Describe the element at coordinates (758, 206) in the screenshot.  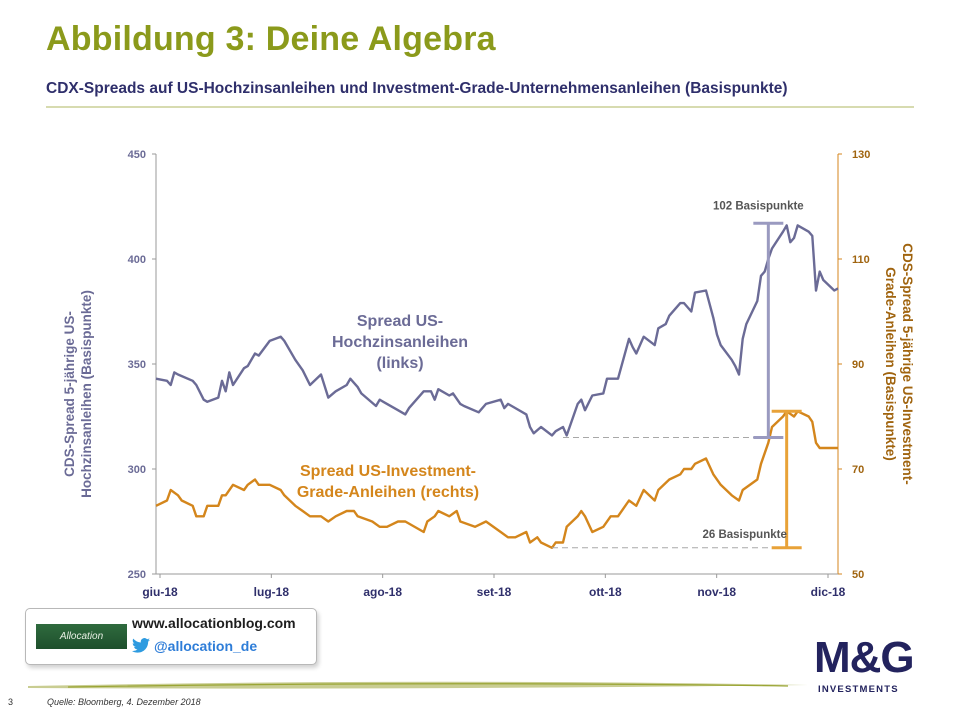
I see `annotation-label: 102 Basispunkte` at that location.